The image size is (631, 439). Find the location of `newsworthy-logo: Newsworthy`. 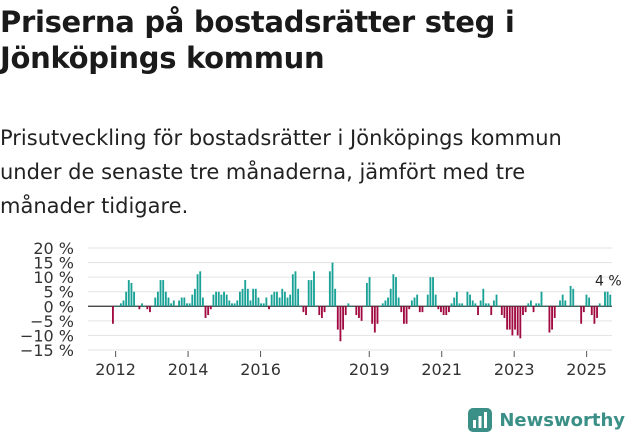

newsworthy-logo: Newsworthy is located at coordinates (546, 420).